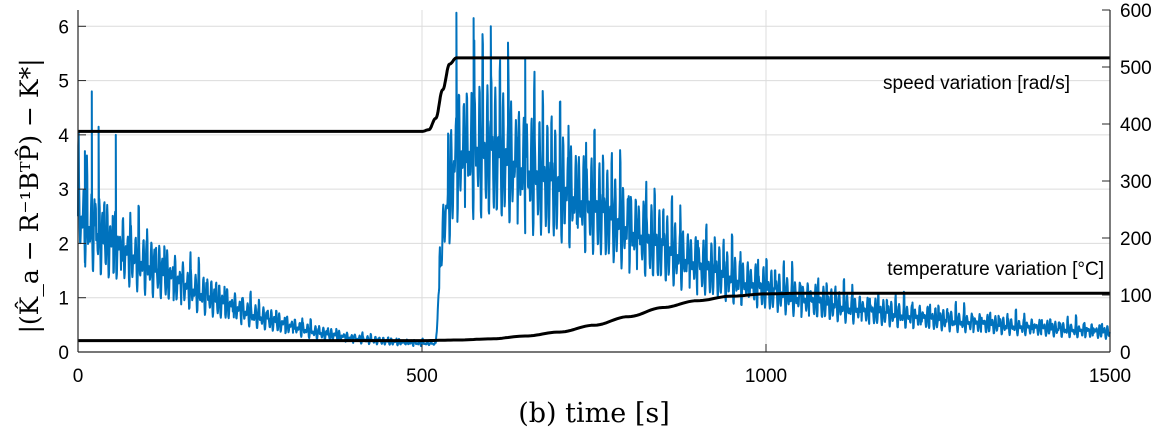 The width and height of the screenshot is (1163, 435). What do you see at coordinates (1136, 182) in the screenshot?
I see `y-right-tick-label-3: 300` at bounding box center [1136, 182].